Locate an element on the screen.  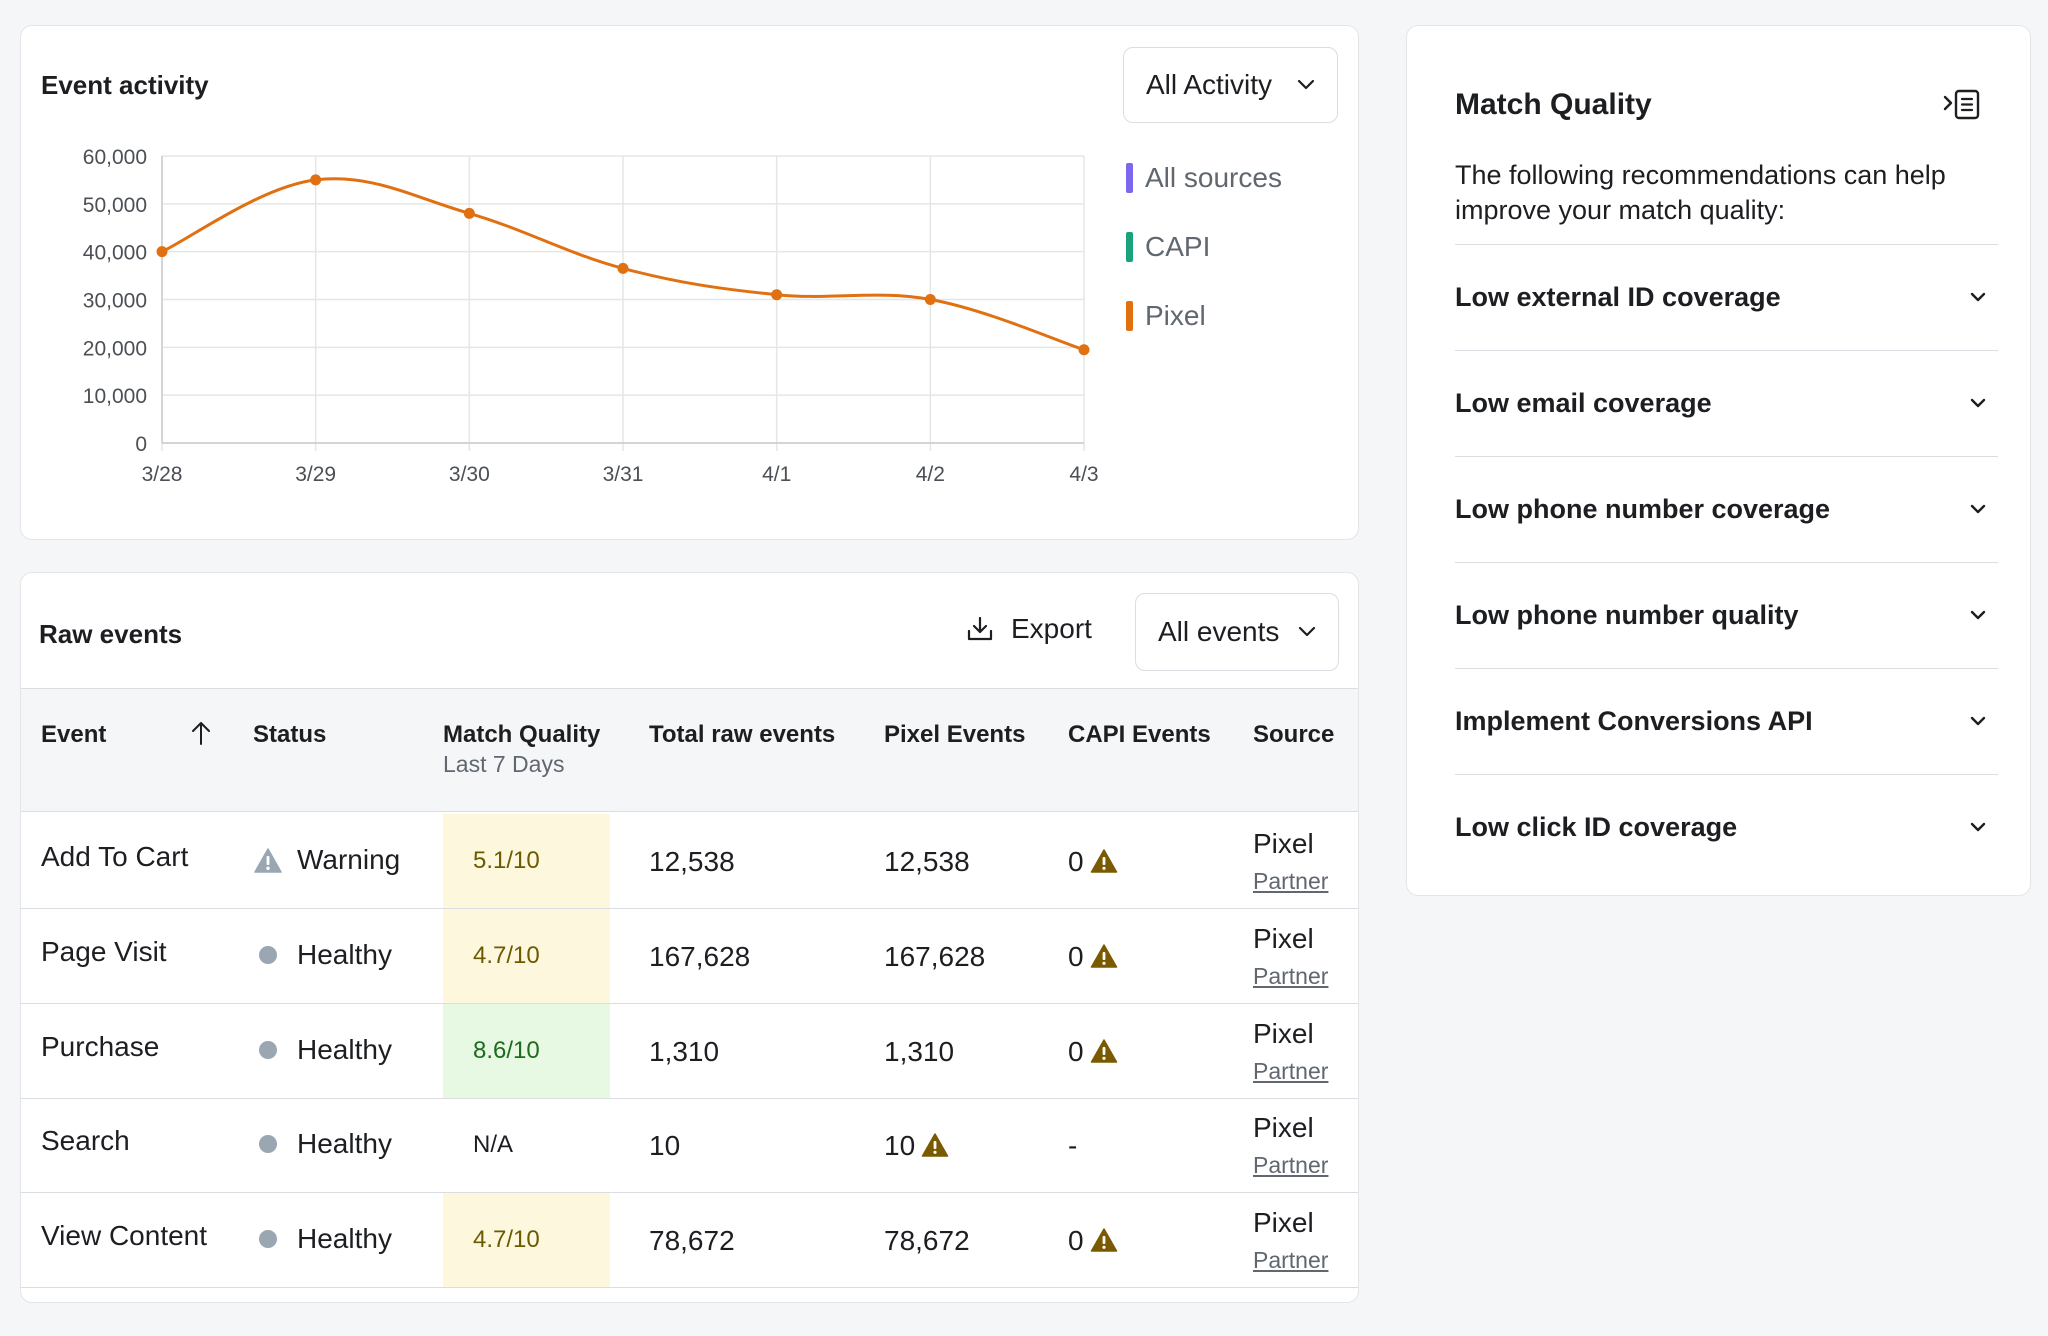
y-tick-label: 50,000 is located at coordinates (115, 205).